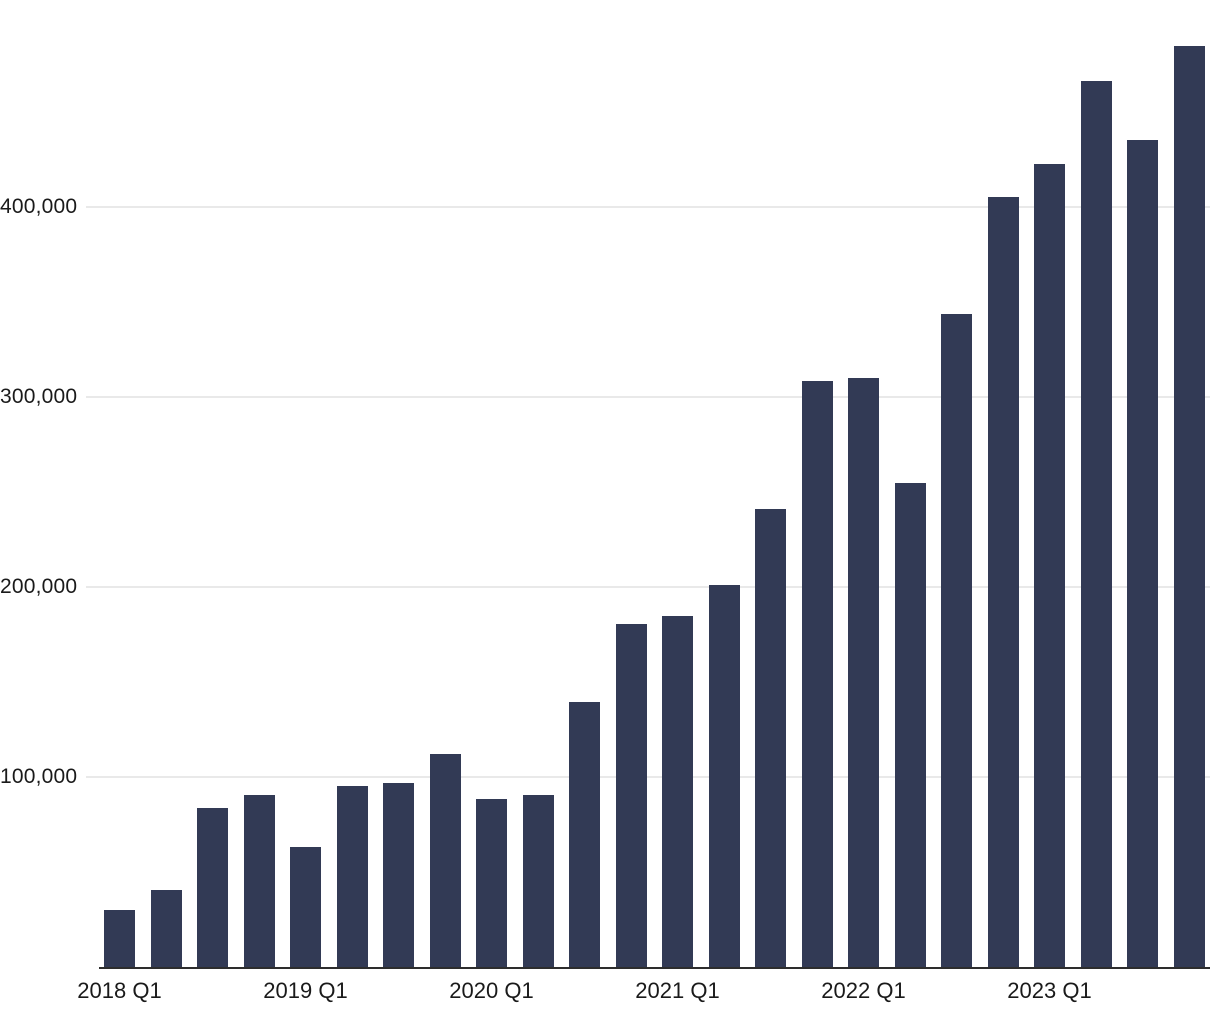 This screenshot has width=1220, height=1020. I want to click on y-tick-label: 400,000, so click(39, 206).